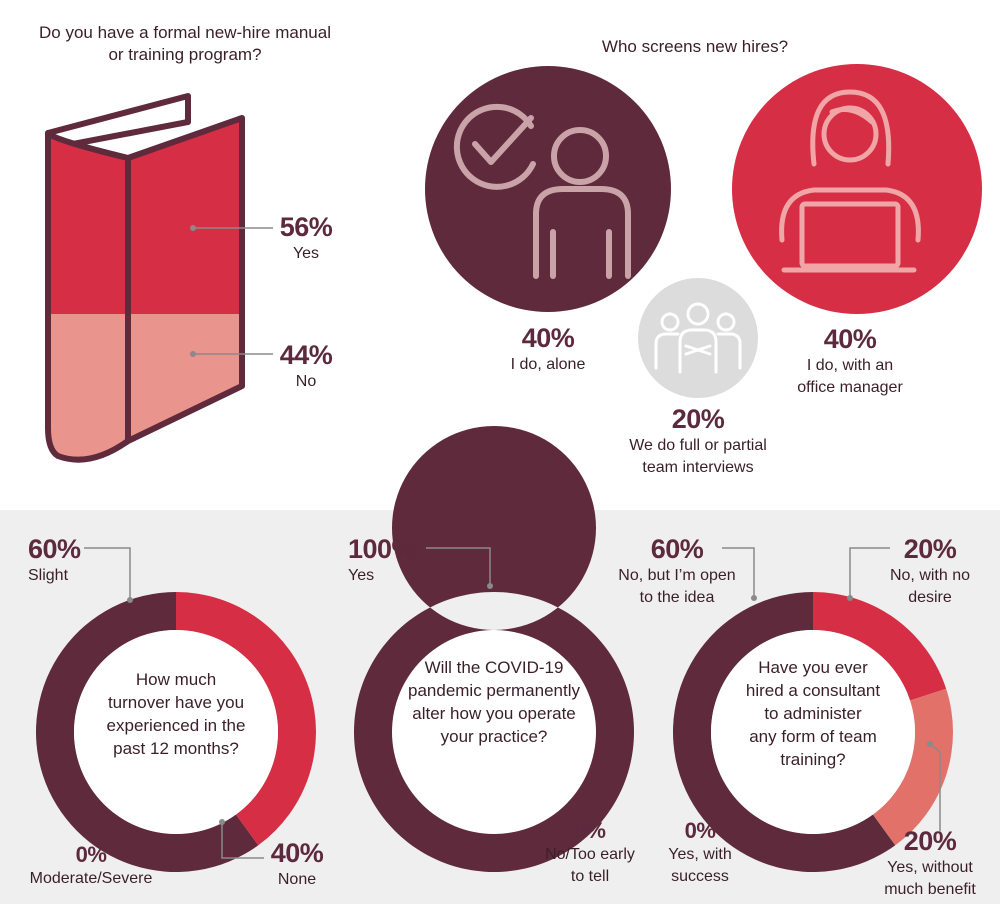  I want to click on screens-question: Who screens new hires?, so click(695, 46).